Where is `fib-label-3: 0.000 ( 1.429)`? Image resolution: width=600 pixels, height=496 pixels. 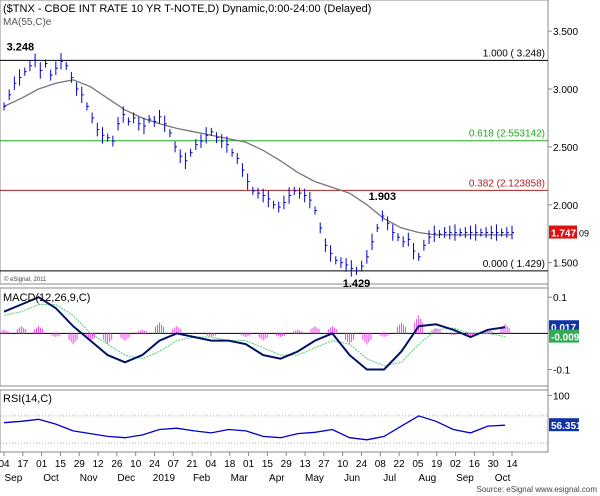
fib-label-3: 0.000 ( 1.429) is located at coordinates (514, 264).